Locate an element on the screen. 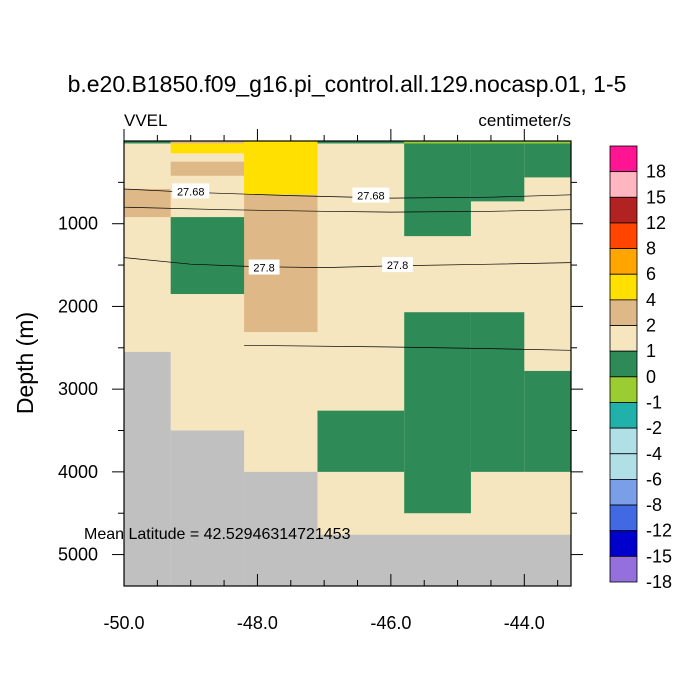 This screenshot has height=700, width=700. units-label: centimeter/s is located at coordinates (524, 120).